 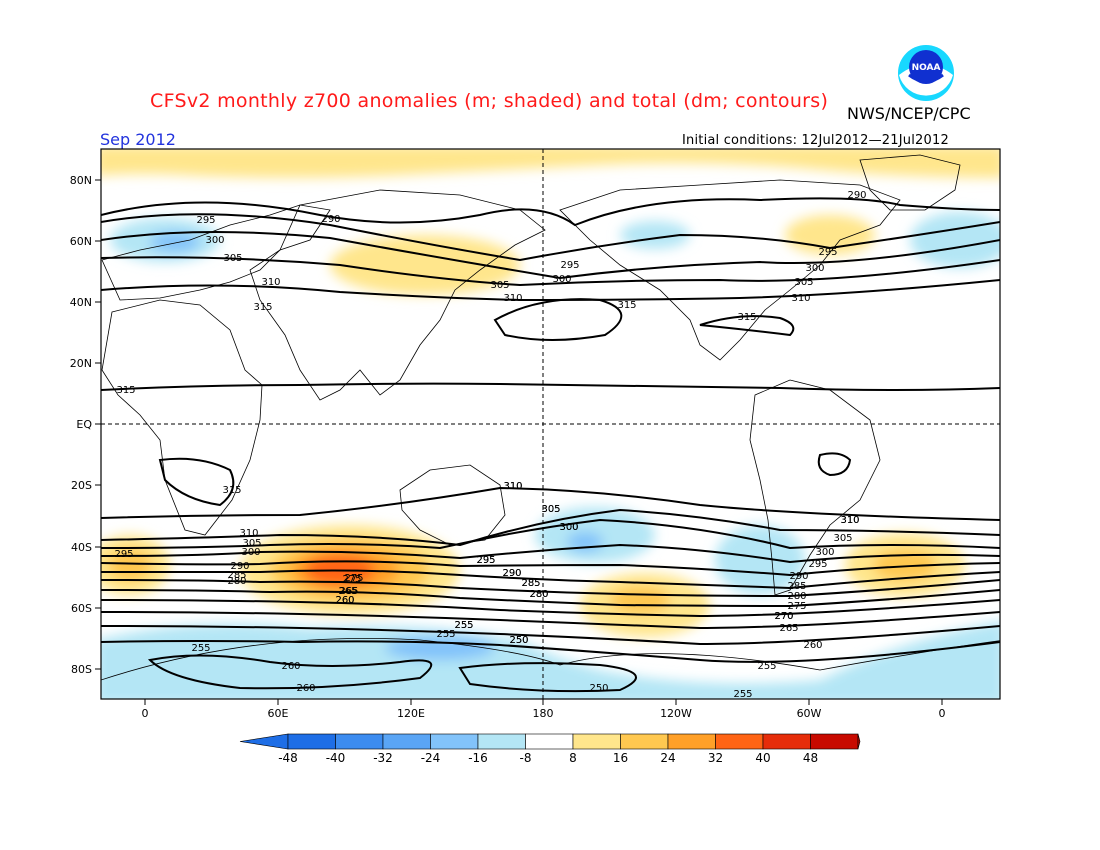 What do you see at coordinates (550, 271) in the screenshot?
I see `contour-305-north` at bounding box center [550, 271].